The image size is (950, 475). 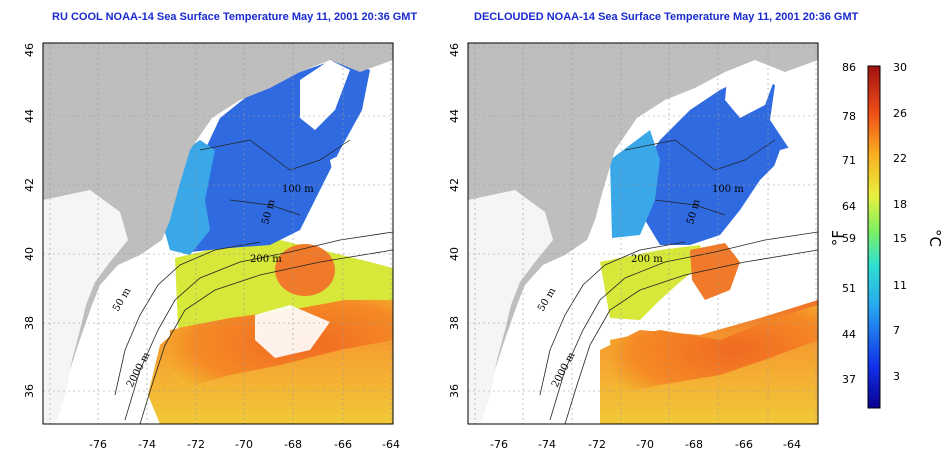 I want to click on right-gulfstream-core, so click(x=714, y=350).